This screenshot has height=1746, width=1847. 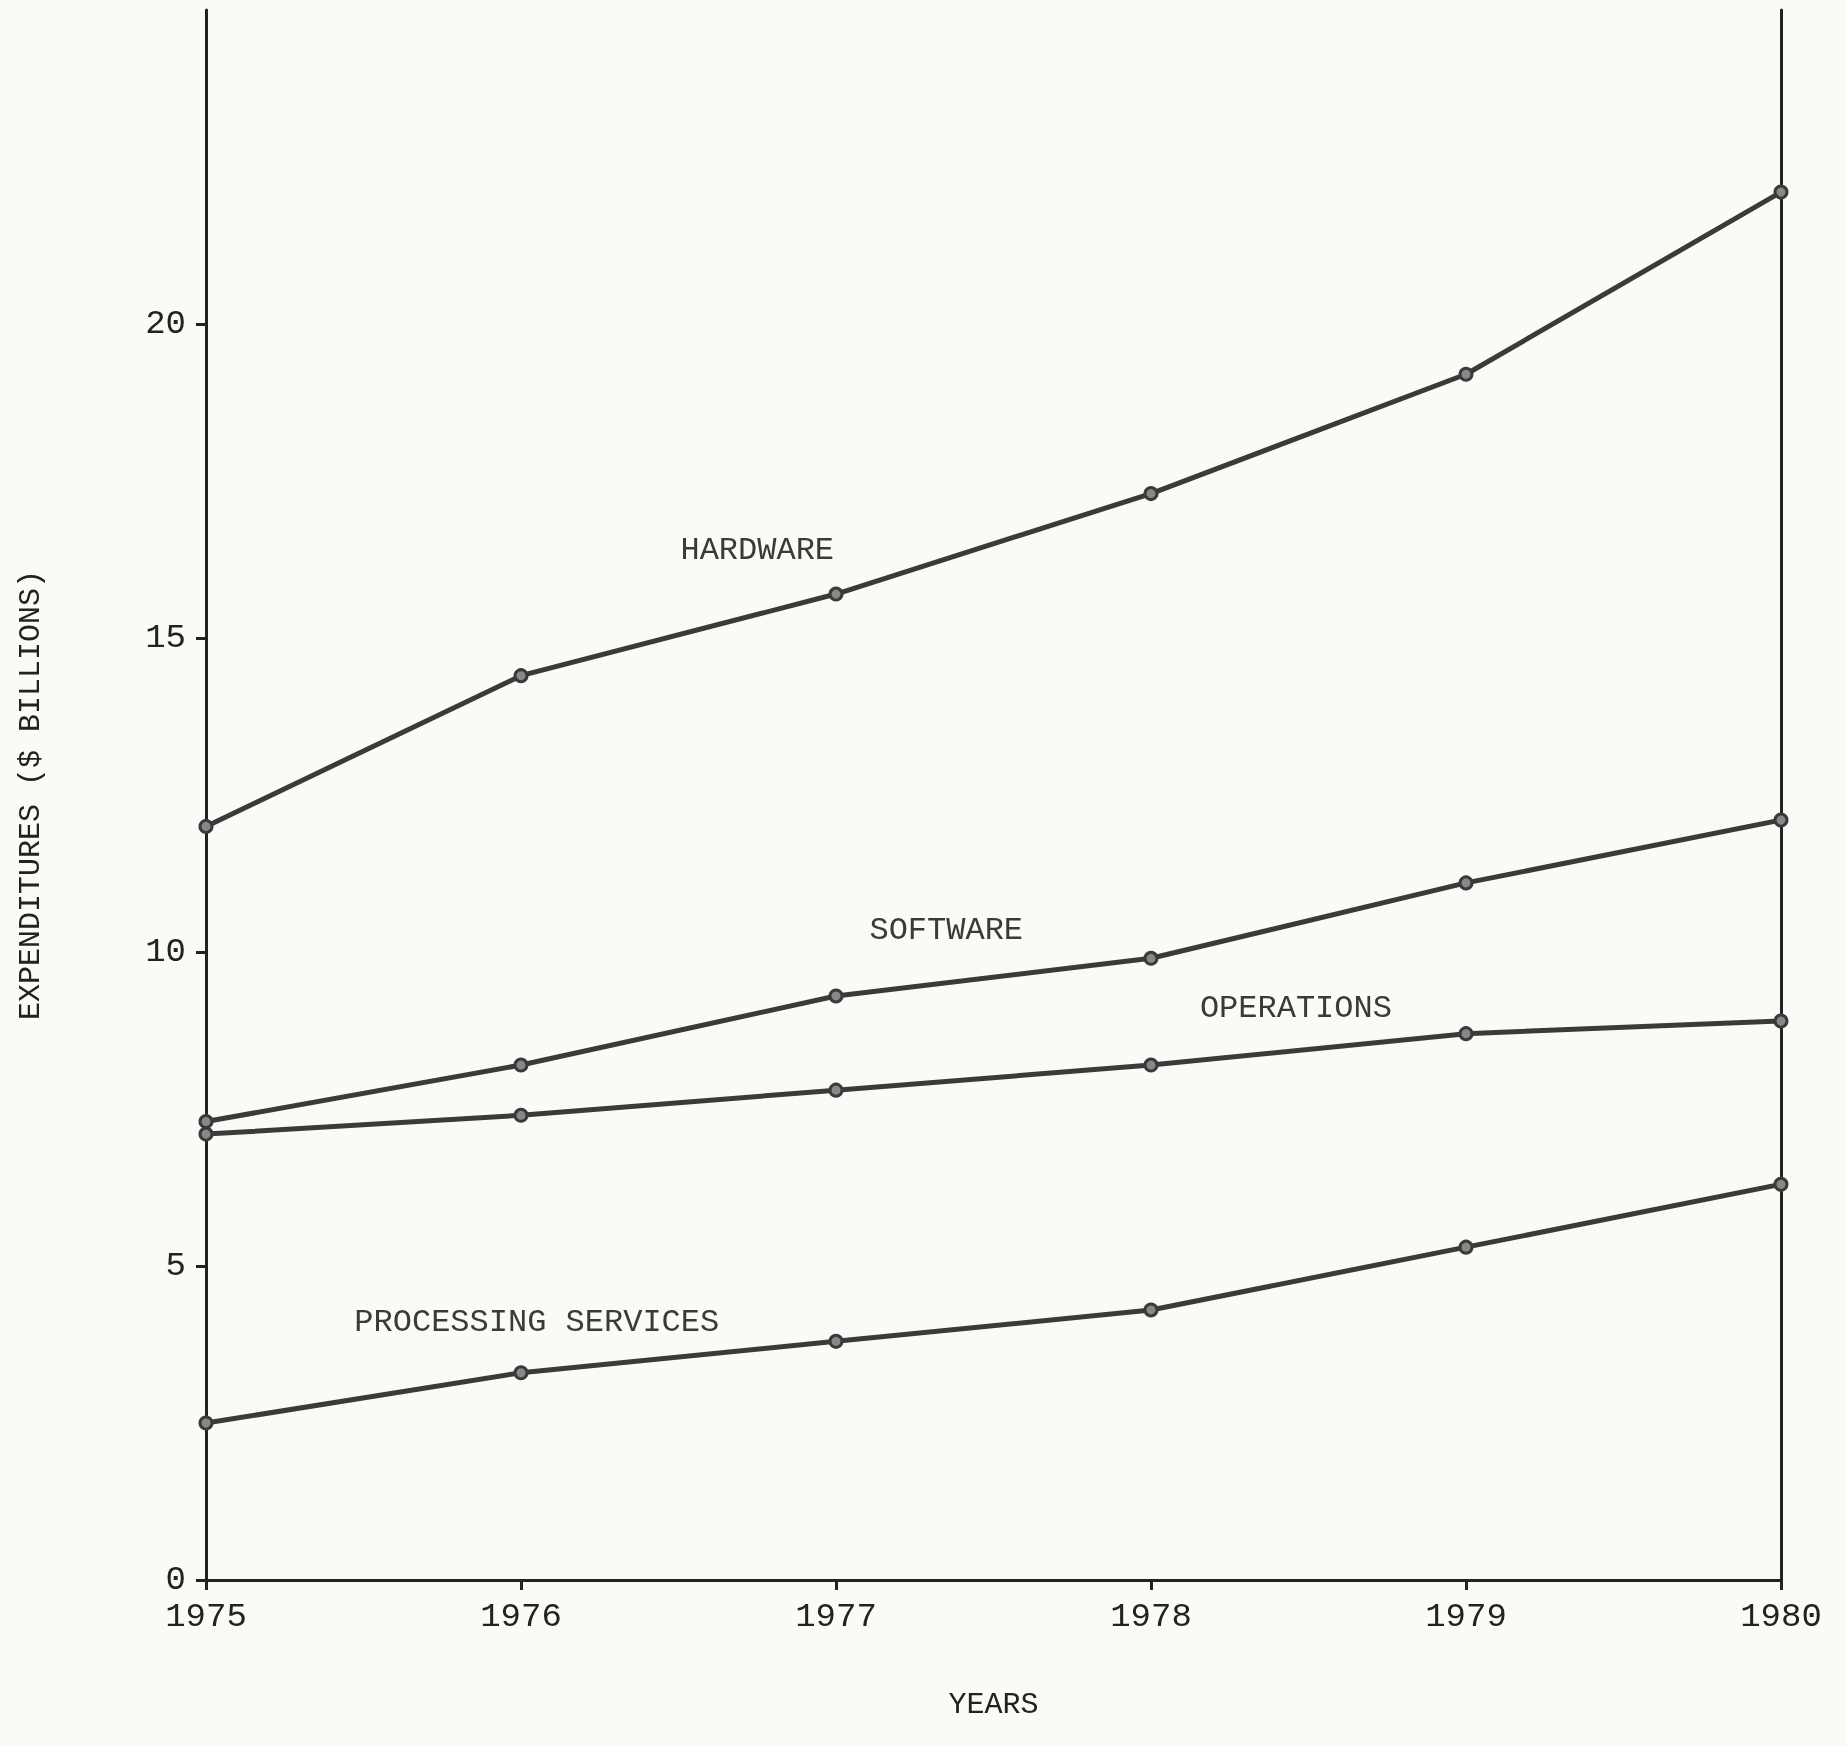 I want to click on y-tick-label: 10, so click(x=165, y=952).